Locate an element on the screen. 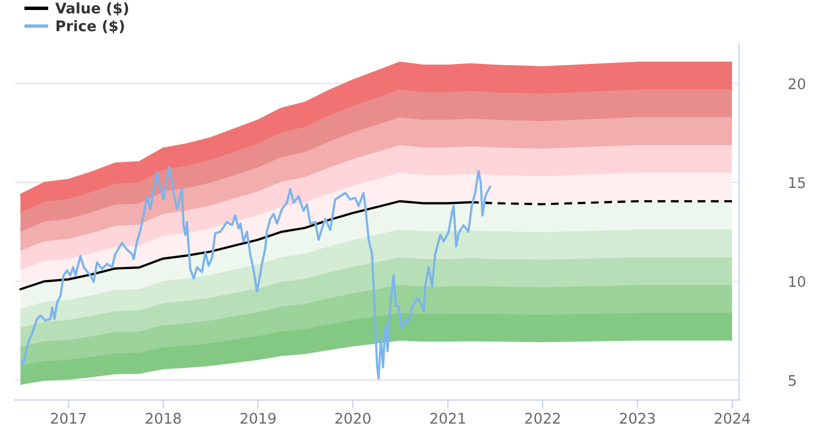 The image size is (820, 427). x-tick-label: 2017 is located at coordinates (68, 418).